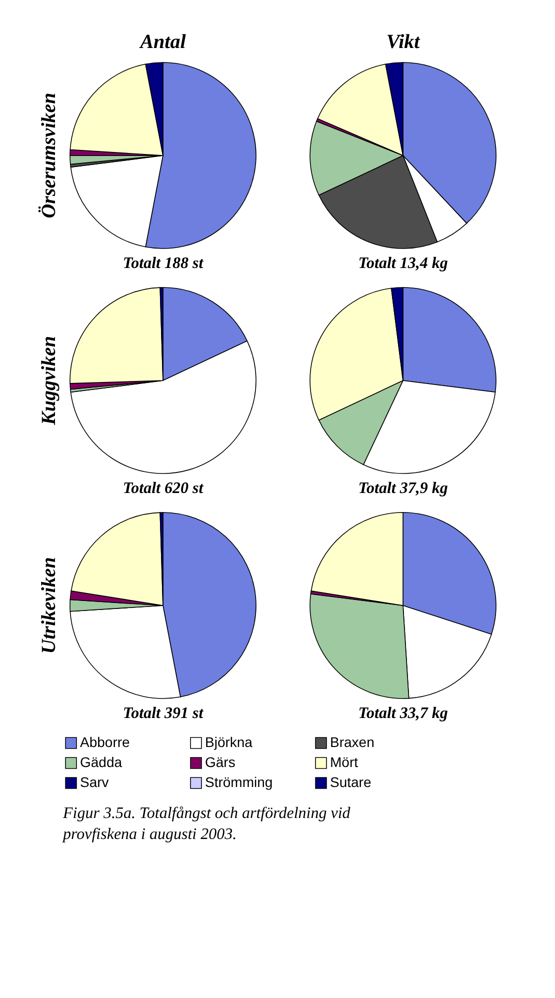  I want to click on legend-label: Braxen, so click(352, 742).